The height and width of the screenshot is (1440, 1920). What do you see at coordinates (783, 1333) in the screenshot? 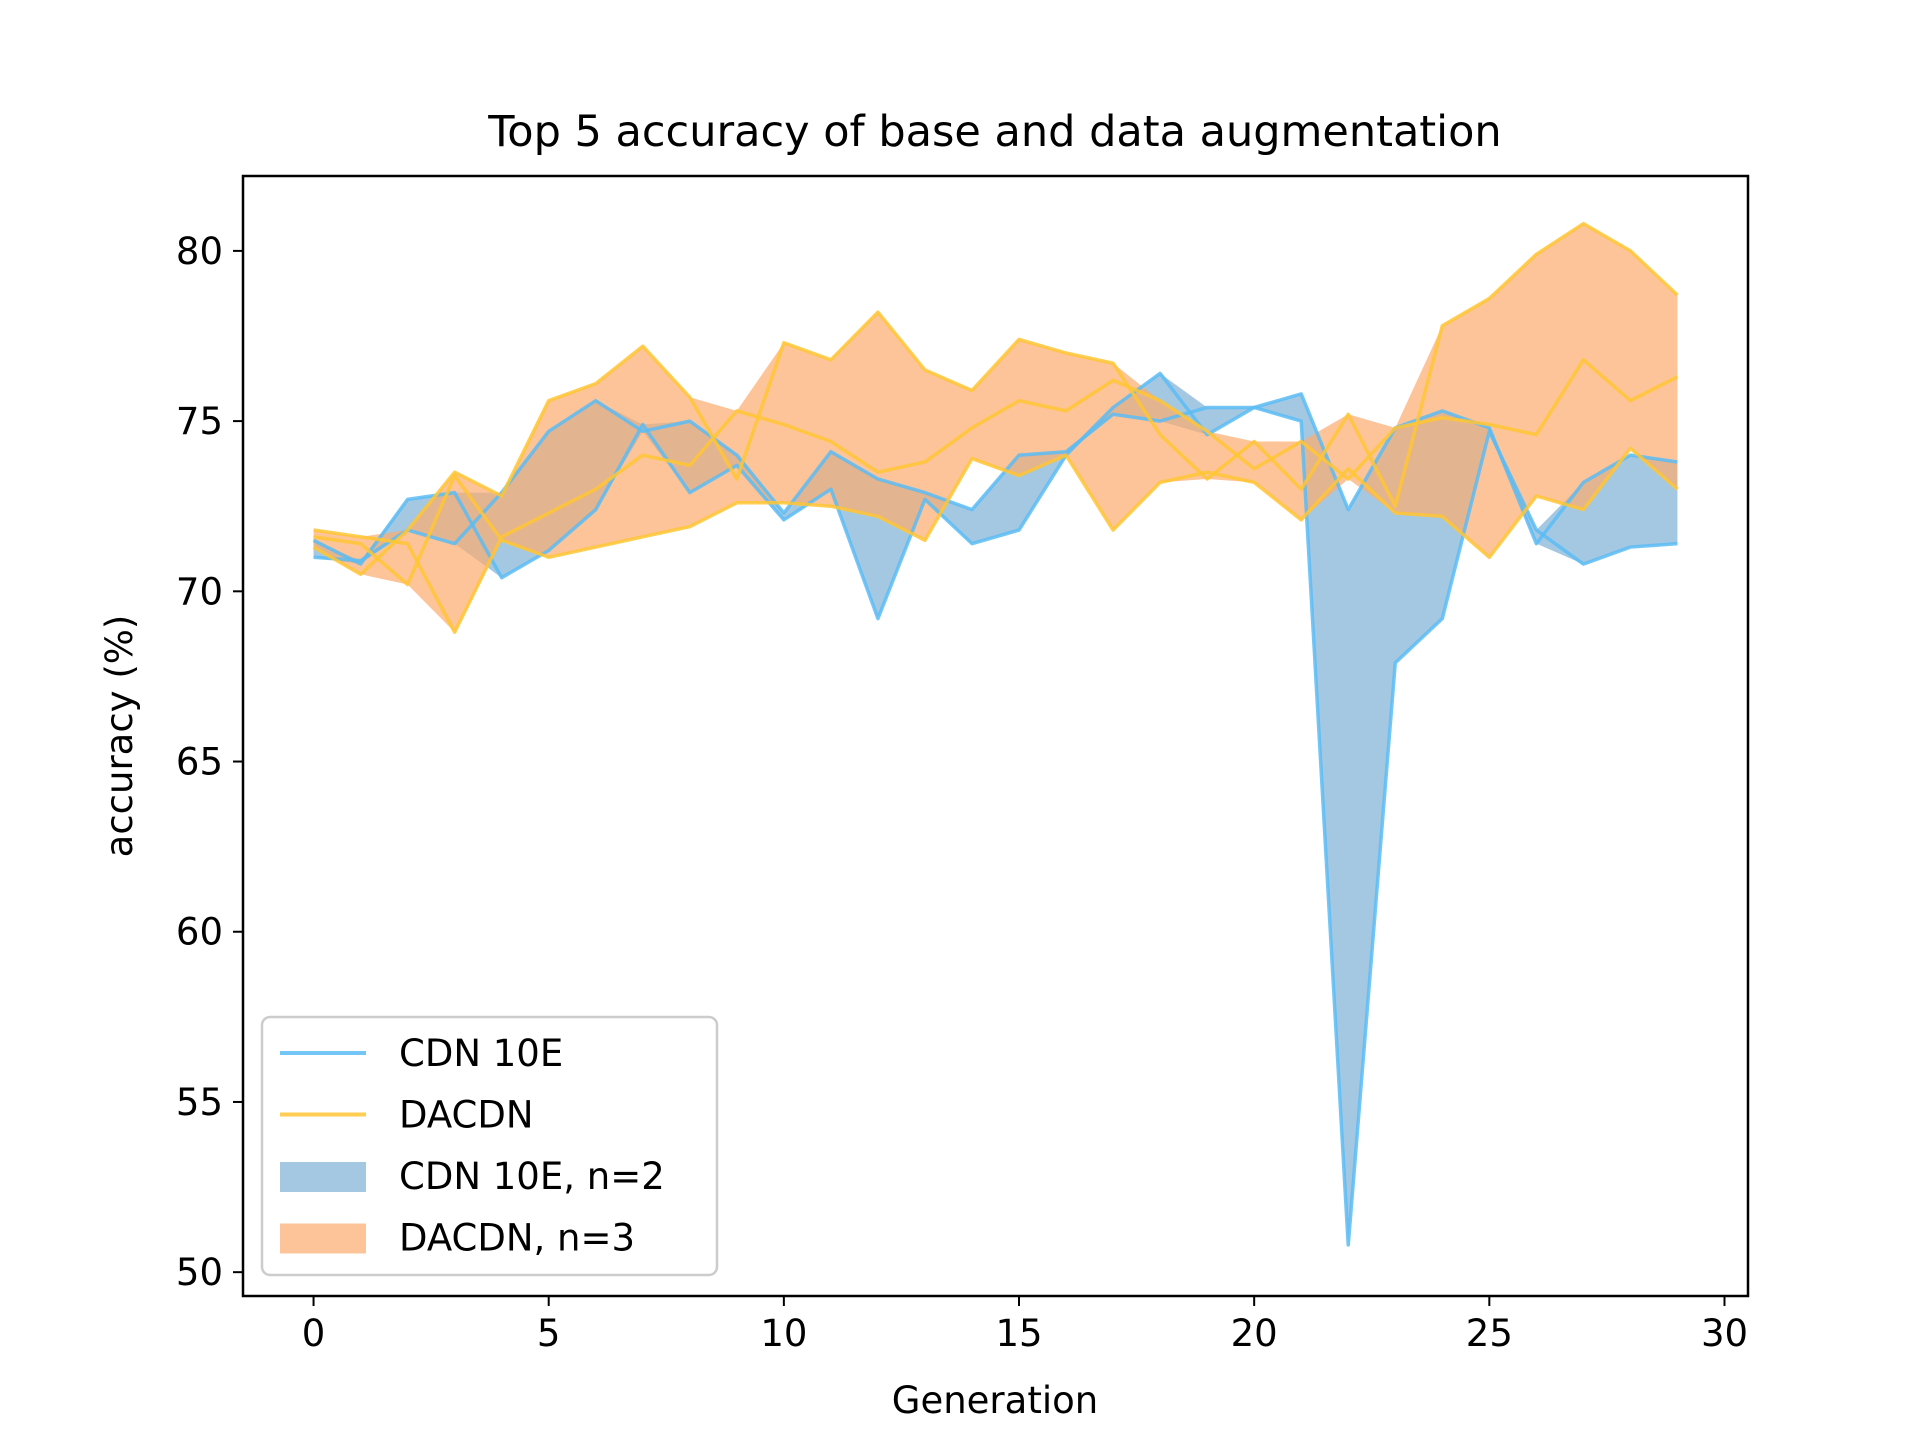
I see `x-tick-label: 10` at bounding box center [783, 1333].